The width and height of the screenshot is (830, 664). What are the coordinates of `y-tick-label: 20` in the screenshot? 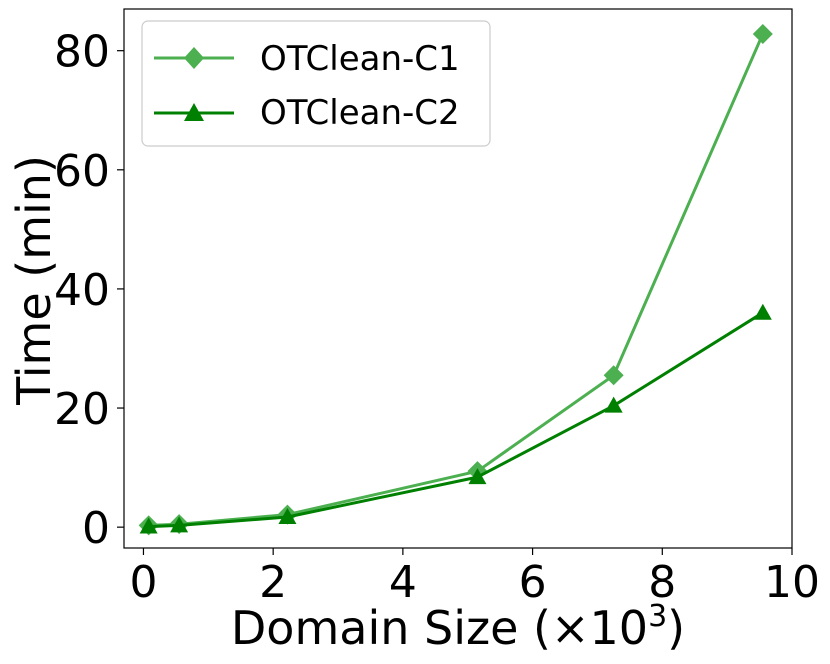 It's located at (82, 409).